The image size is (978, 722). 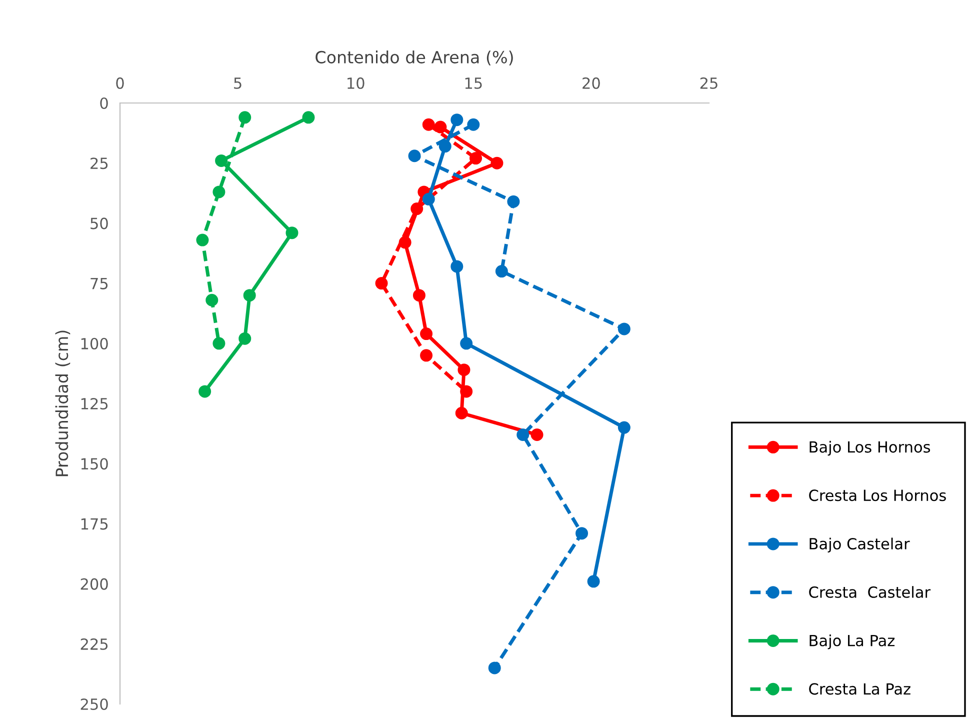 What do you see at coordinates (591, 83) in the screenshot?
I see `x-tick-label: 20` at bounding box center [591, 83].